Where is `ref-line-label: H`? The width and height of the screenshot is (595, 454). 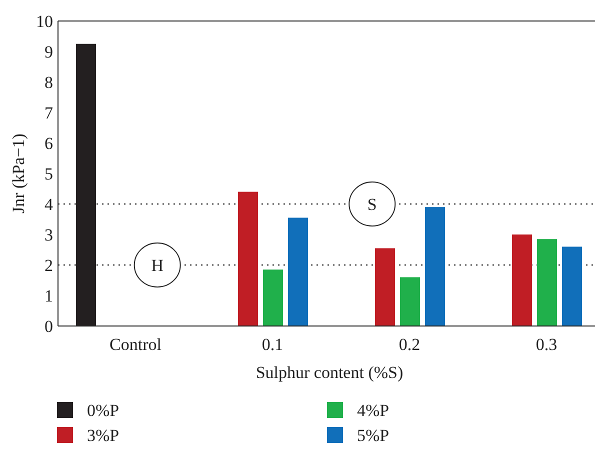 ref-line-label: H is located at coordinates (157, 265).